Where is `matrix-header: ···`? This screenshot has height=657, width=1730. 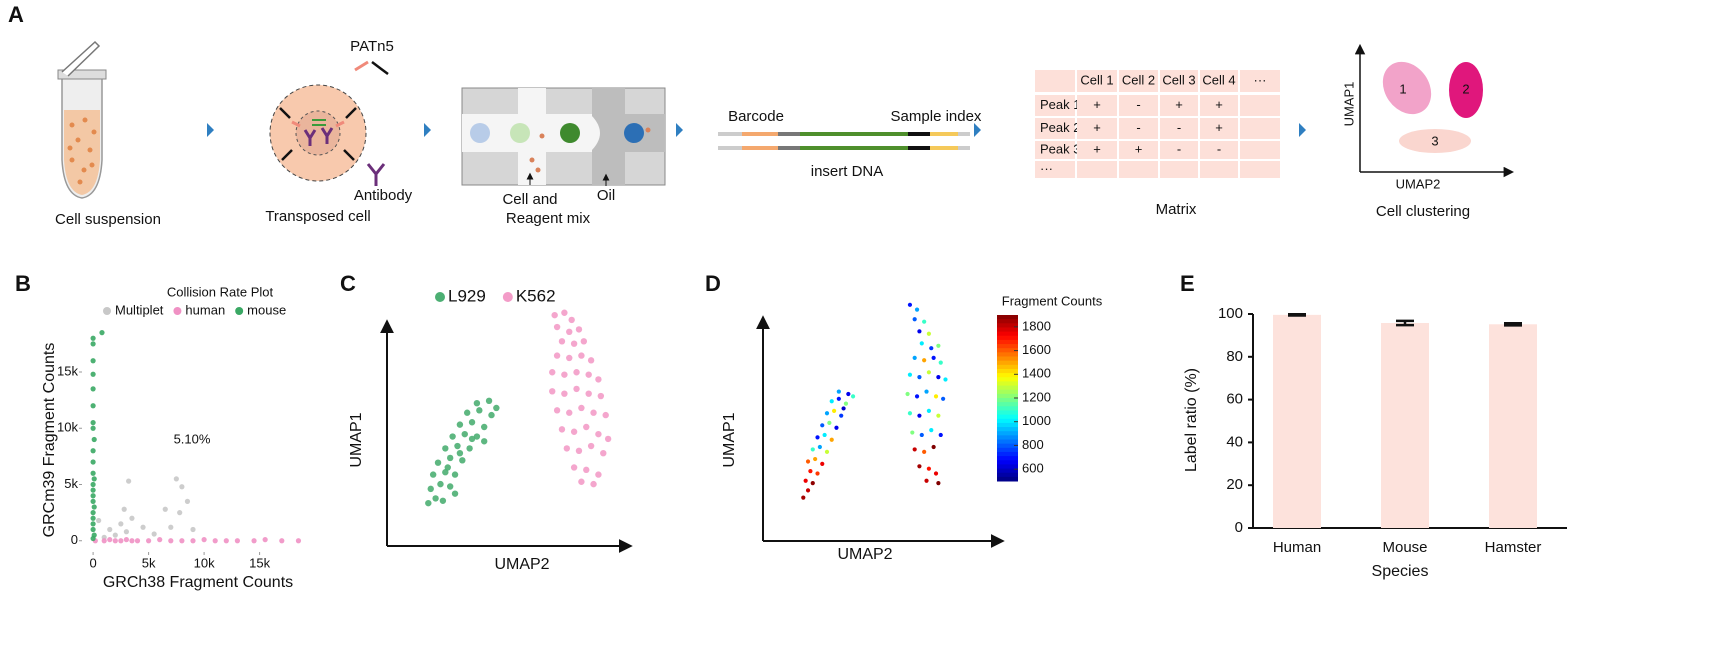 matrix-header: ··· is located at coordinates (1260, 79).